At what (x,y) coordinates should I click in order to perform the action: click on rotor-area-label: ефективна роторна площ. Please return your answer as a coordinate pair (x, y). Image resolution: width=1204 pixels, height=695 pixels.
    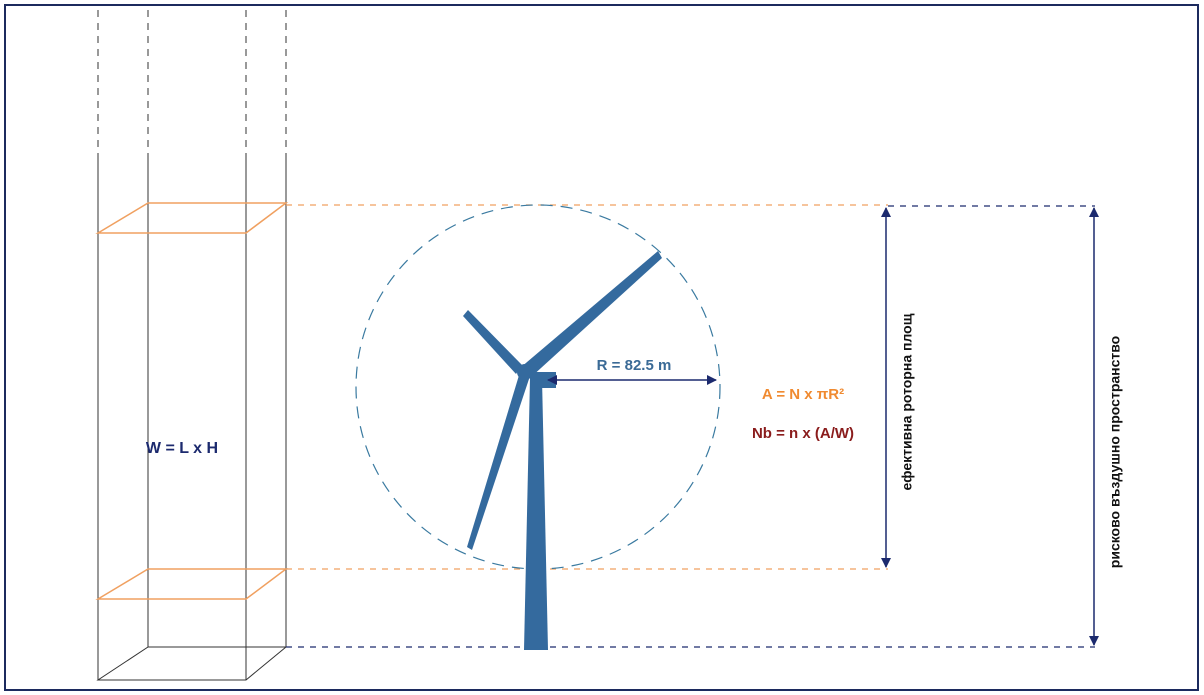
    Looking at the image, I should click on (907, 401).